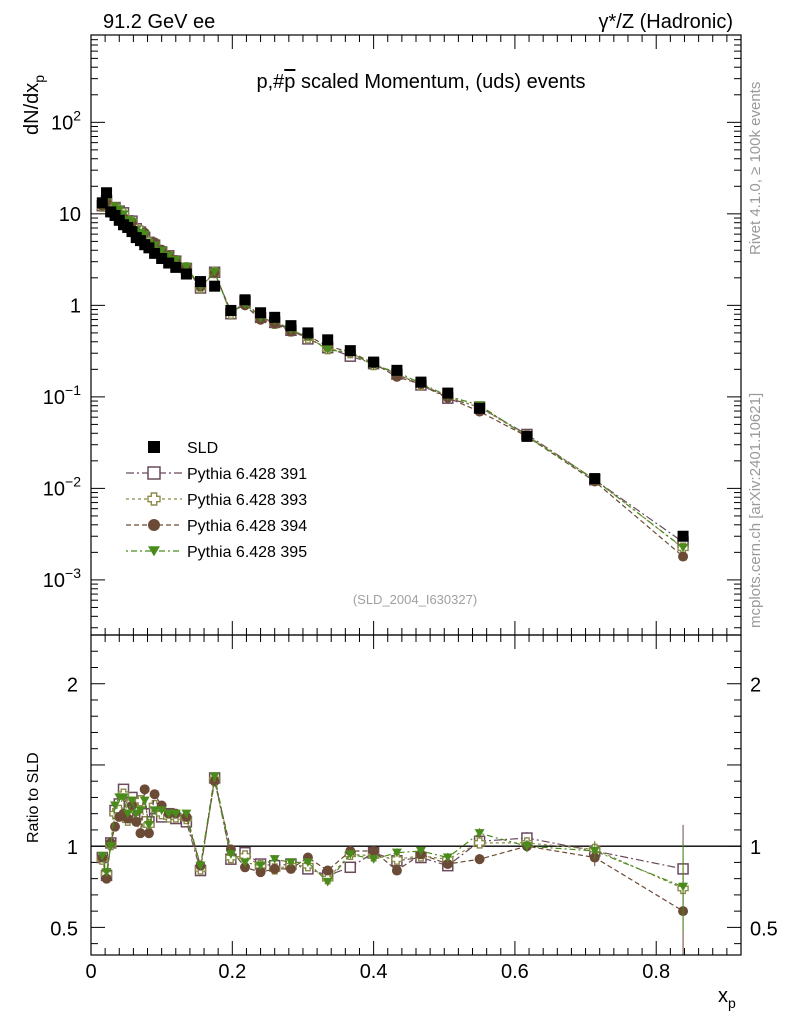 The image size is (786, 1024). What do you see at coordinates (62, 578) in the screenshot?
I see `y-tick-label: 10⁻³` at bounding box center [62, 578].